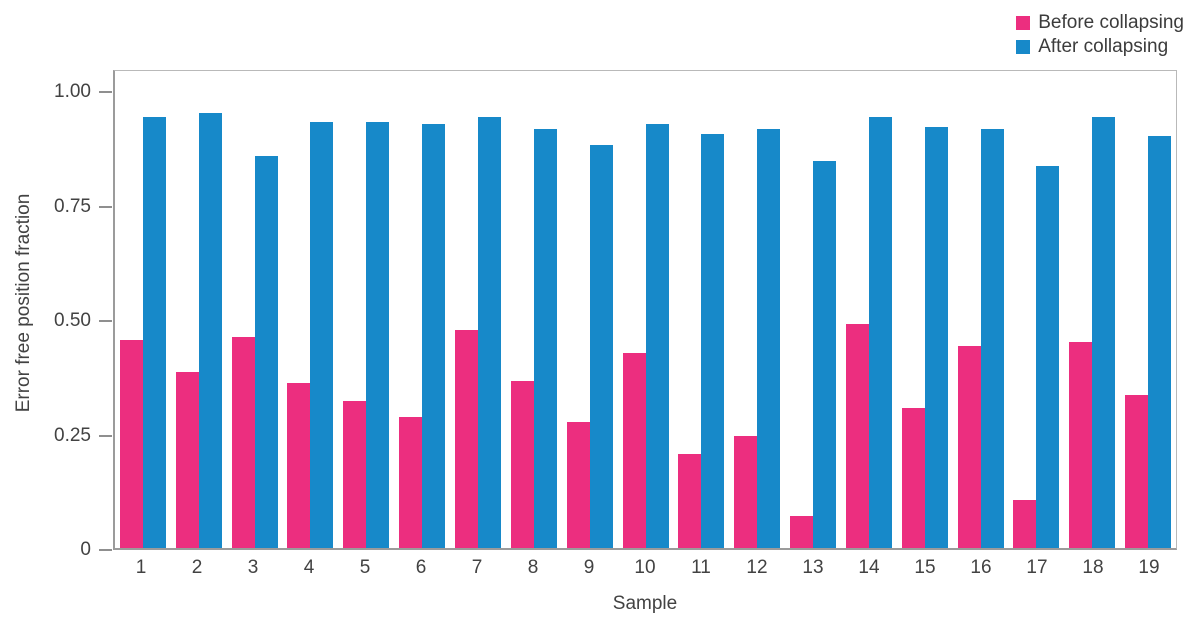 This screenshot has width=1200, height=632. I want to click on legend-item-after: After collapsing, so click(1100, 46).